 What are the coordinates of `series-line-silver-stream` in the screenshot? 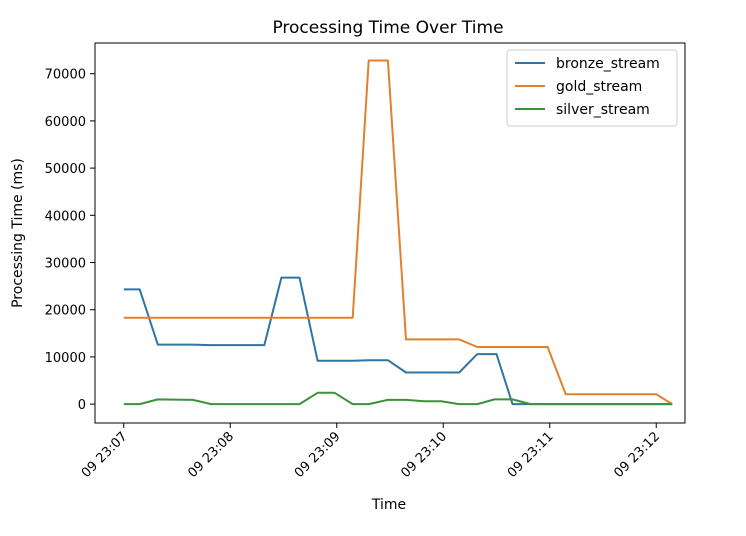 It's located at (398, 398).